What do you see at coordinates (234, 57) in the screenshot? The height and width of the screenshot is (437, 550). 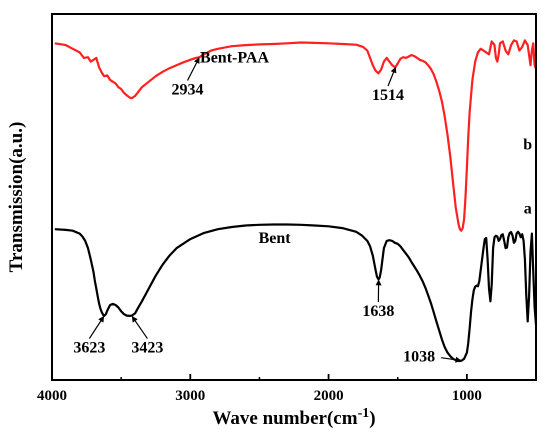 I see `series-label: Bent-PAA` at bounding box center [234, 57].